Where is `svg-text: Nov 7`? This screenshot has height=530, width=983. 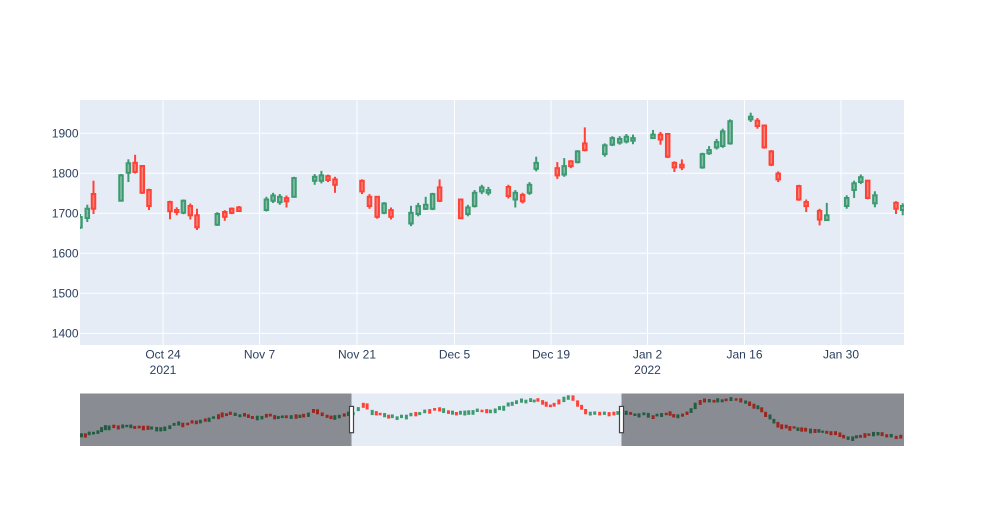 svg-text: Nov 7 is located at coordinates (260, 355).